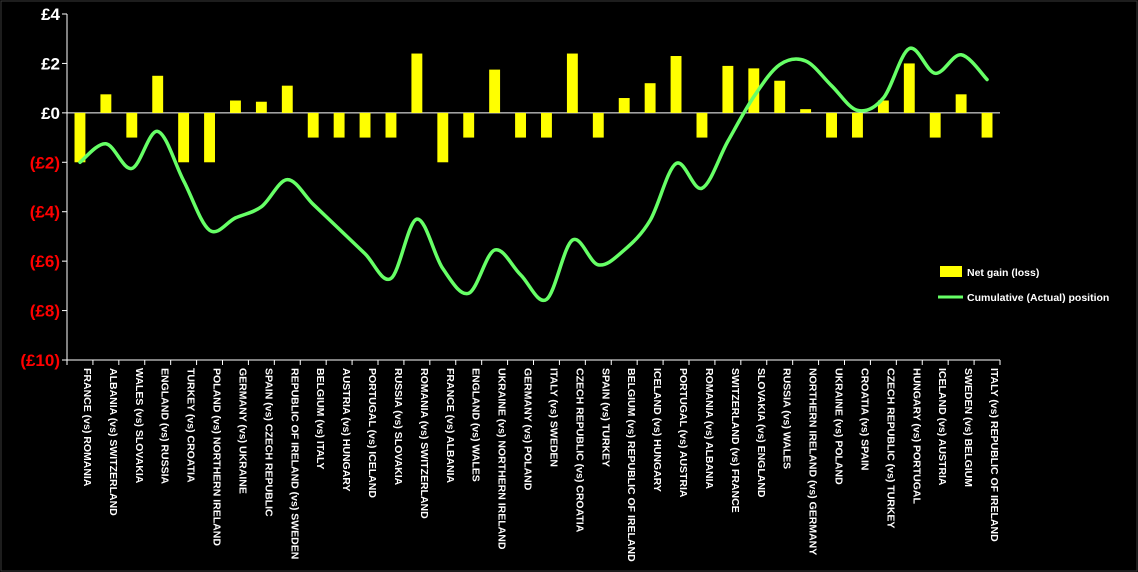  I want to click on x-category-label: ITALY (vs) REPUBLIC OF IRELAND, so click(994, 455).